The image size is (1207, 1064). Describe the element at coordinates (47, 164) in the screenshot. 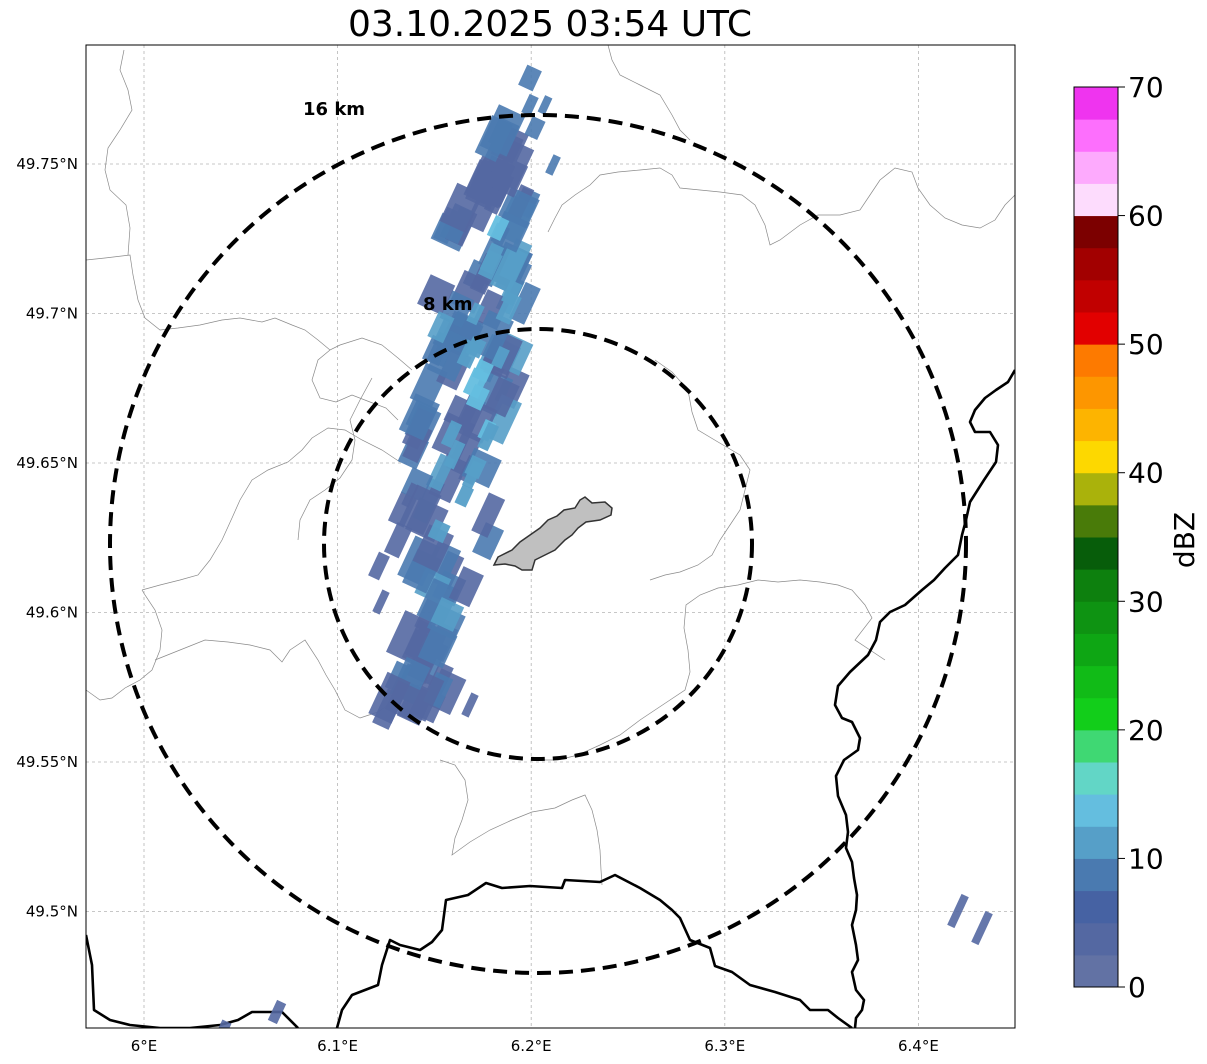

I see `lat-tick-label: 49.75°N` at that location.